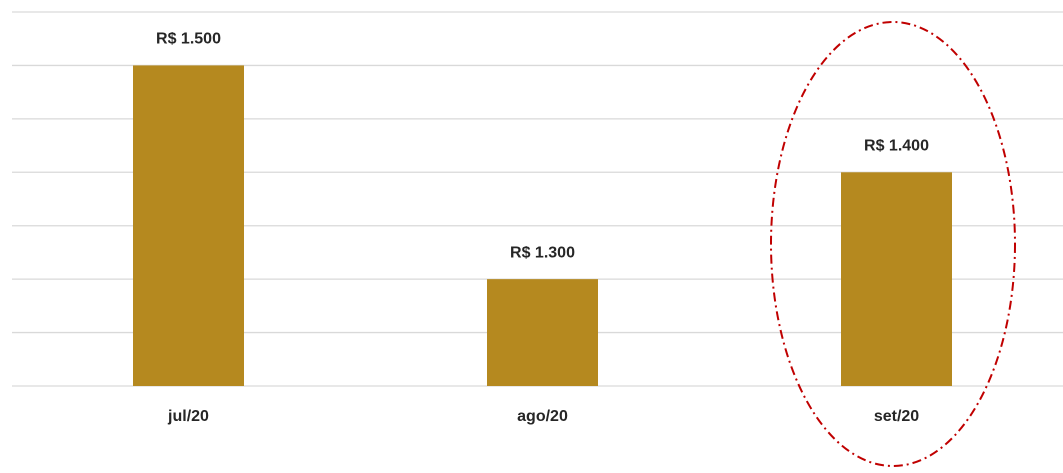 This screenshot has width=1063, height=473. What do you see at coordinates (542, 416) in the screenshot?
I see `x-tick-label: ago/20` at bounding box center [542, 416].